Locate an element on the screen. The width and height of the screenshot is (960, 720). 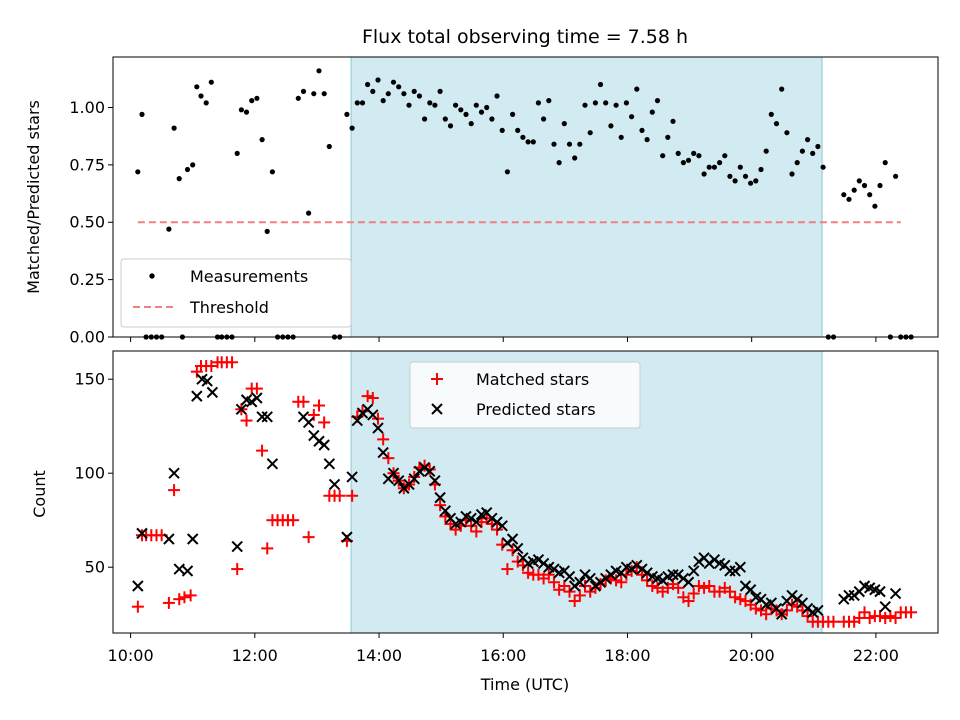
bottom-legend-box is located at coordinates (525, 395).